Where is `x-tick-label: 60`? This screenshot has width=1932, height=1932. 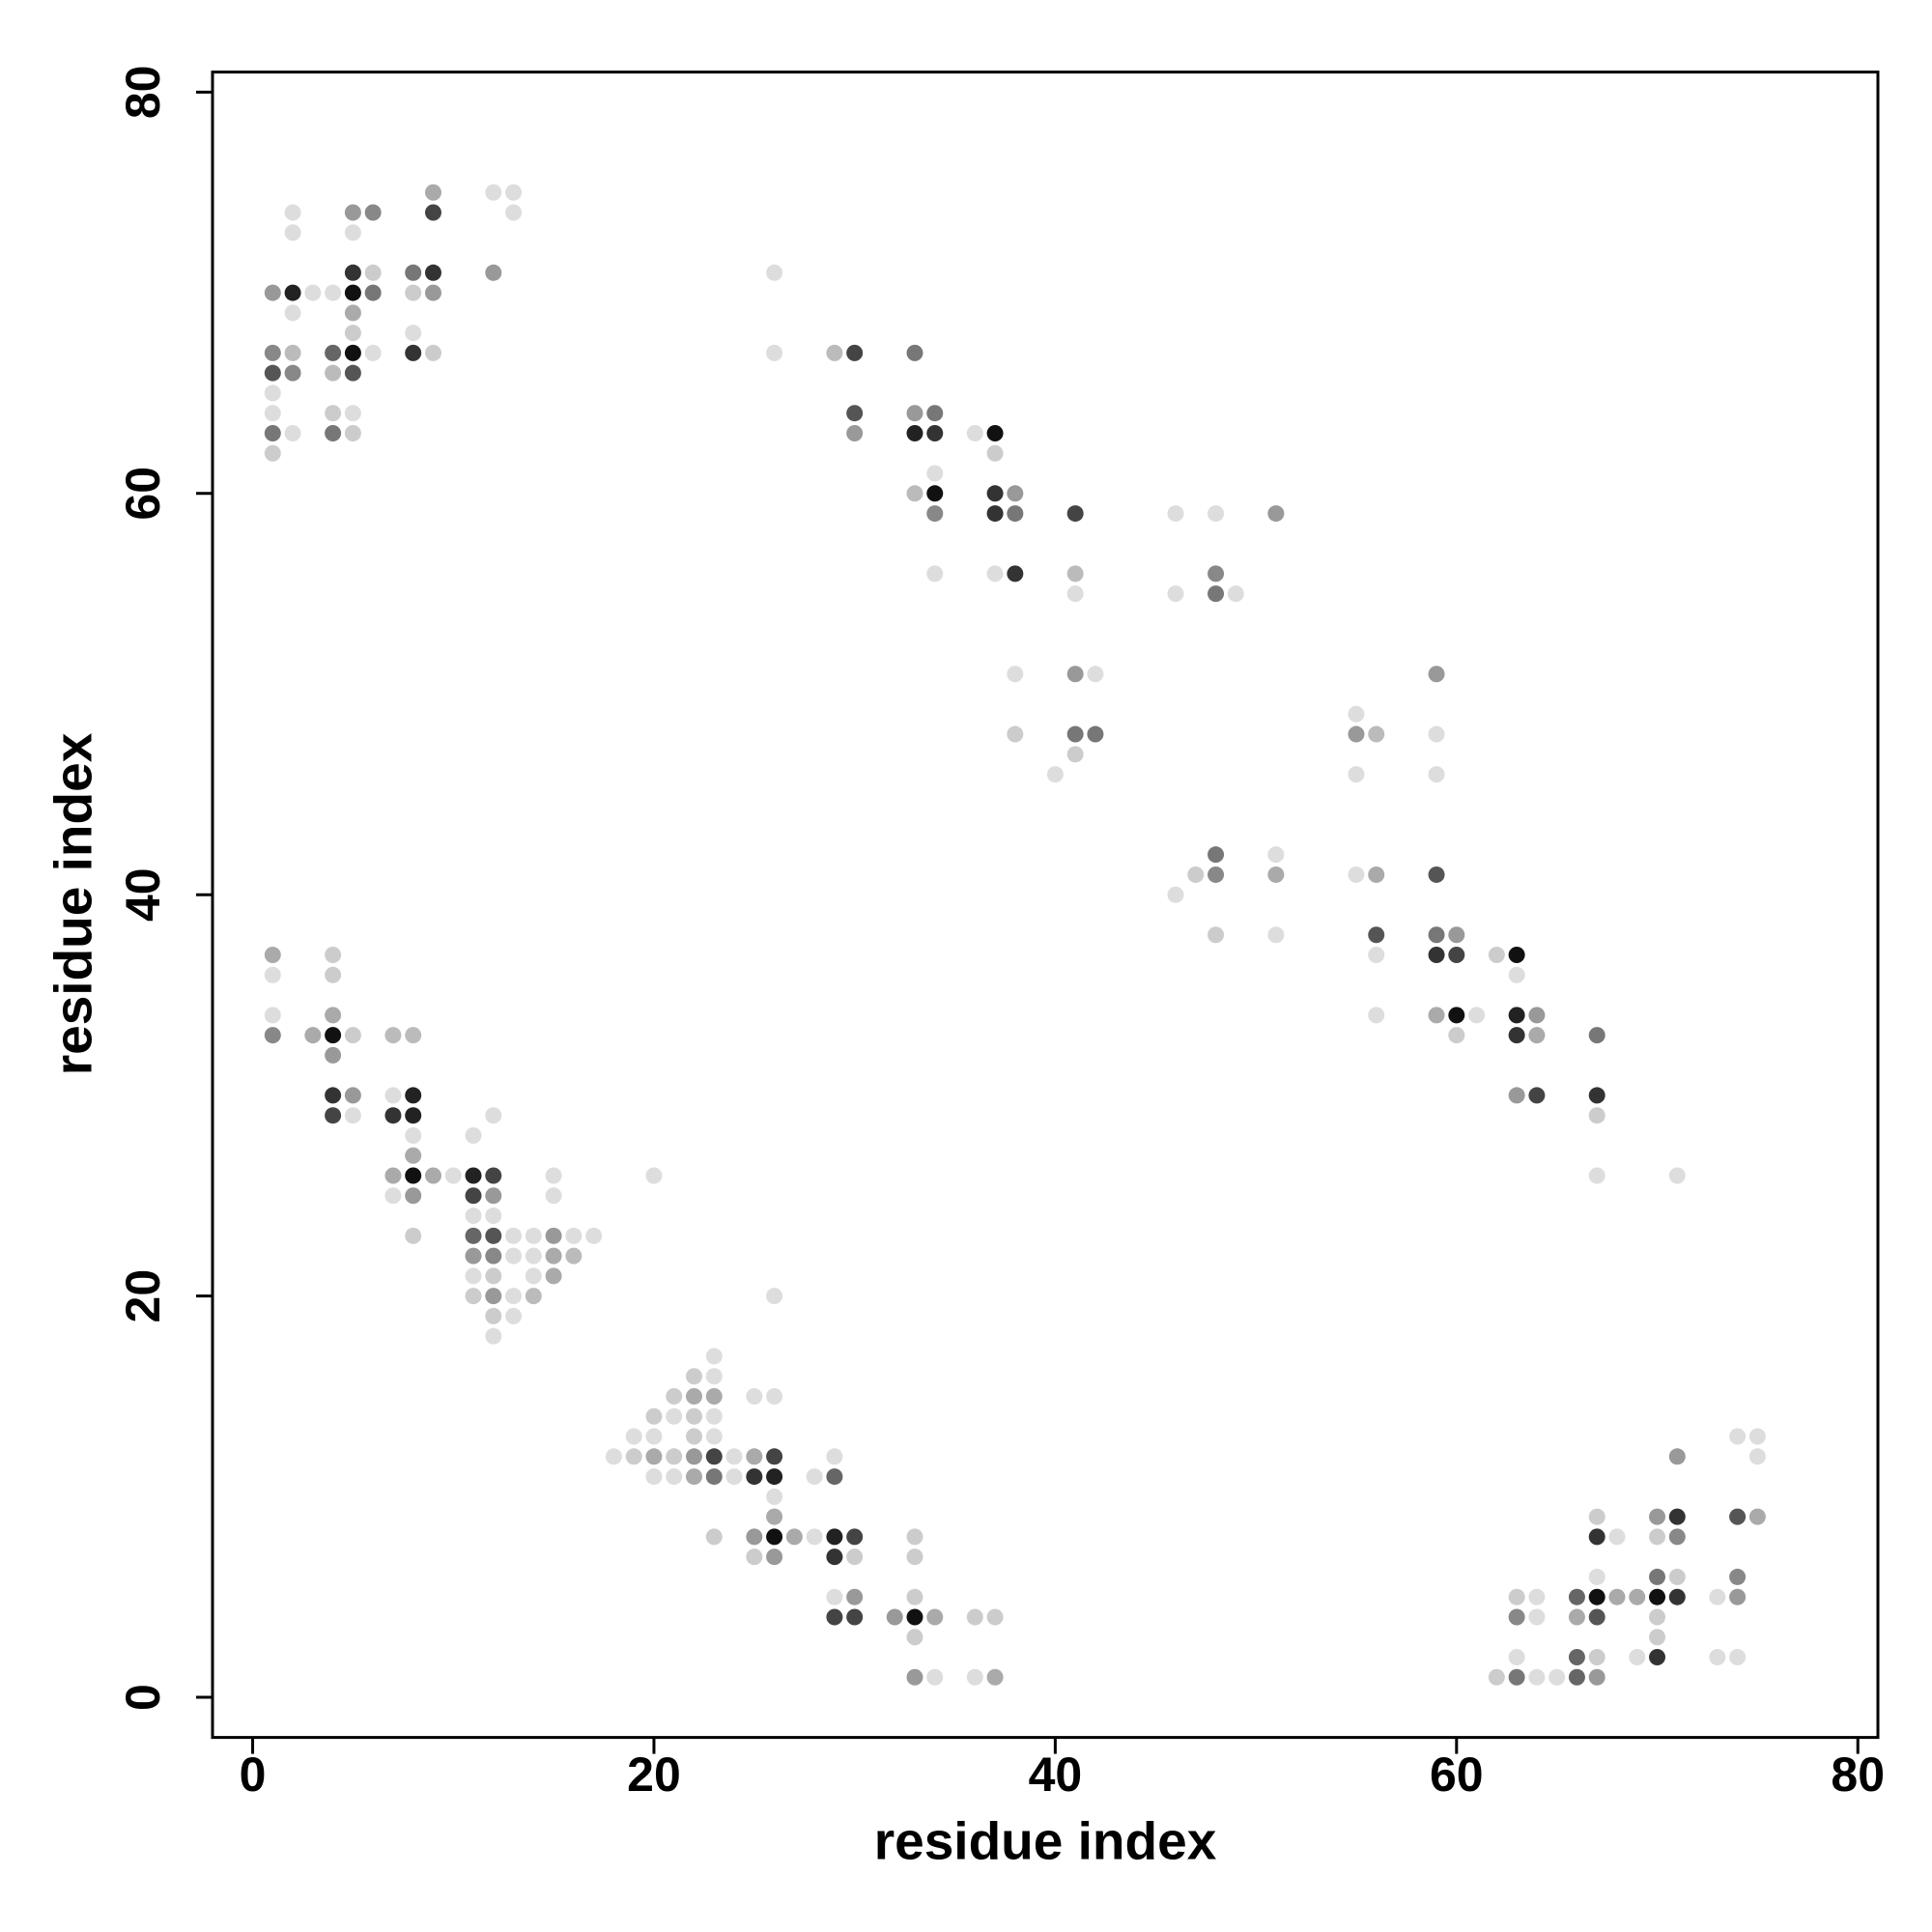
x-tick-label: 60 is located at coordinates (1457, 1774).